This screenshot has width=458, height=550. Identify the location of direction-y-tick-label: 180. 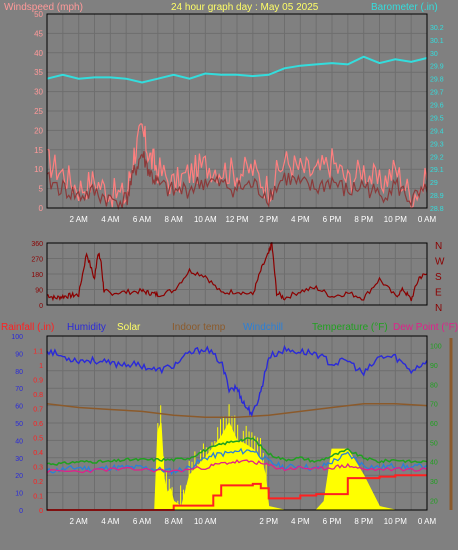
(37, 275).